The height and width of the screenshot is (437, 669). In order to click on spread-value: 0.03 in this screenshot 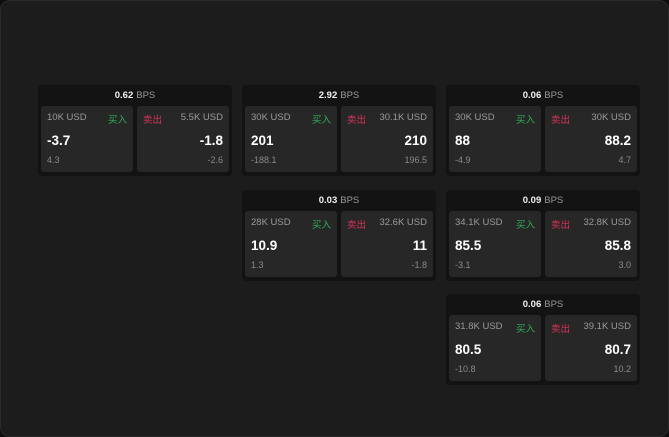, I will do `click(328, 200)`.